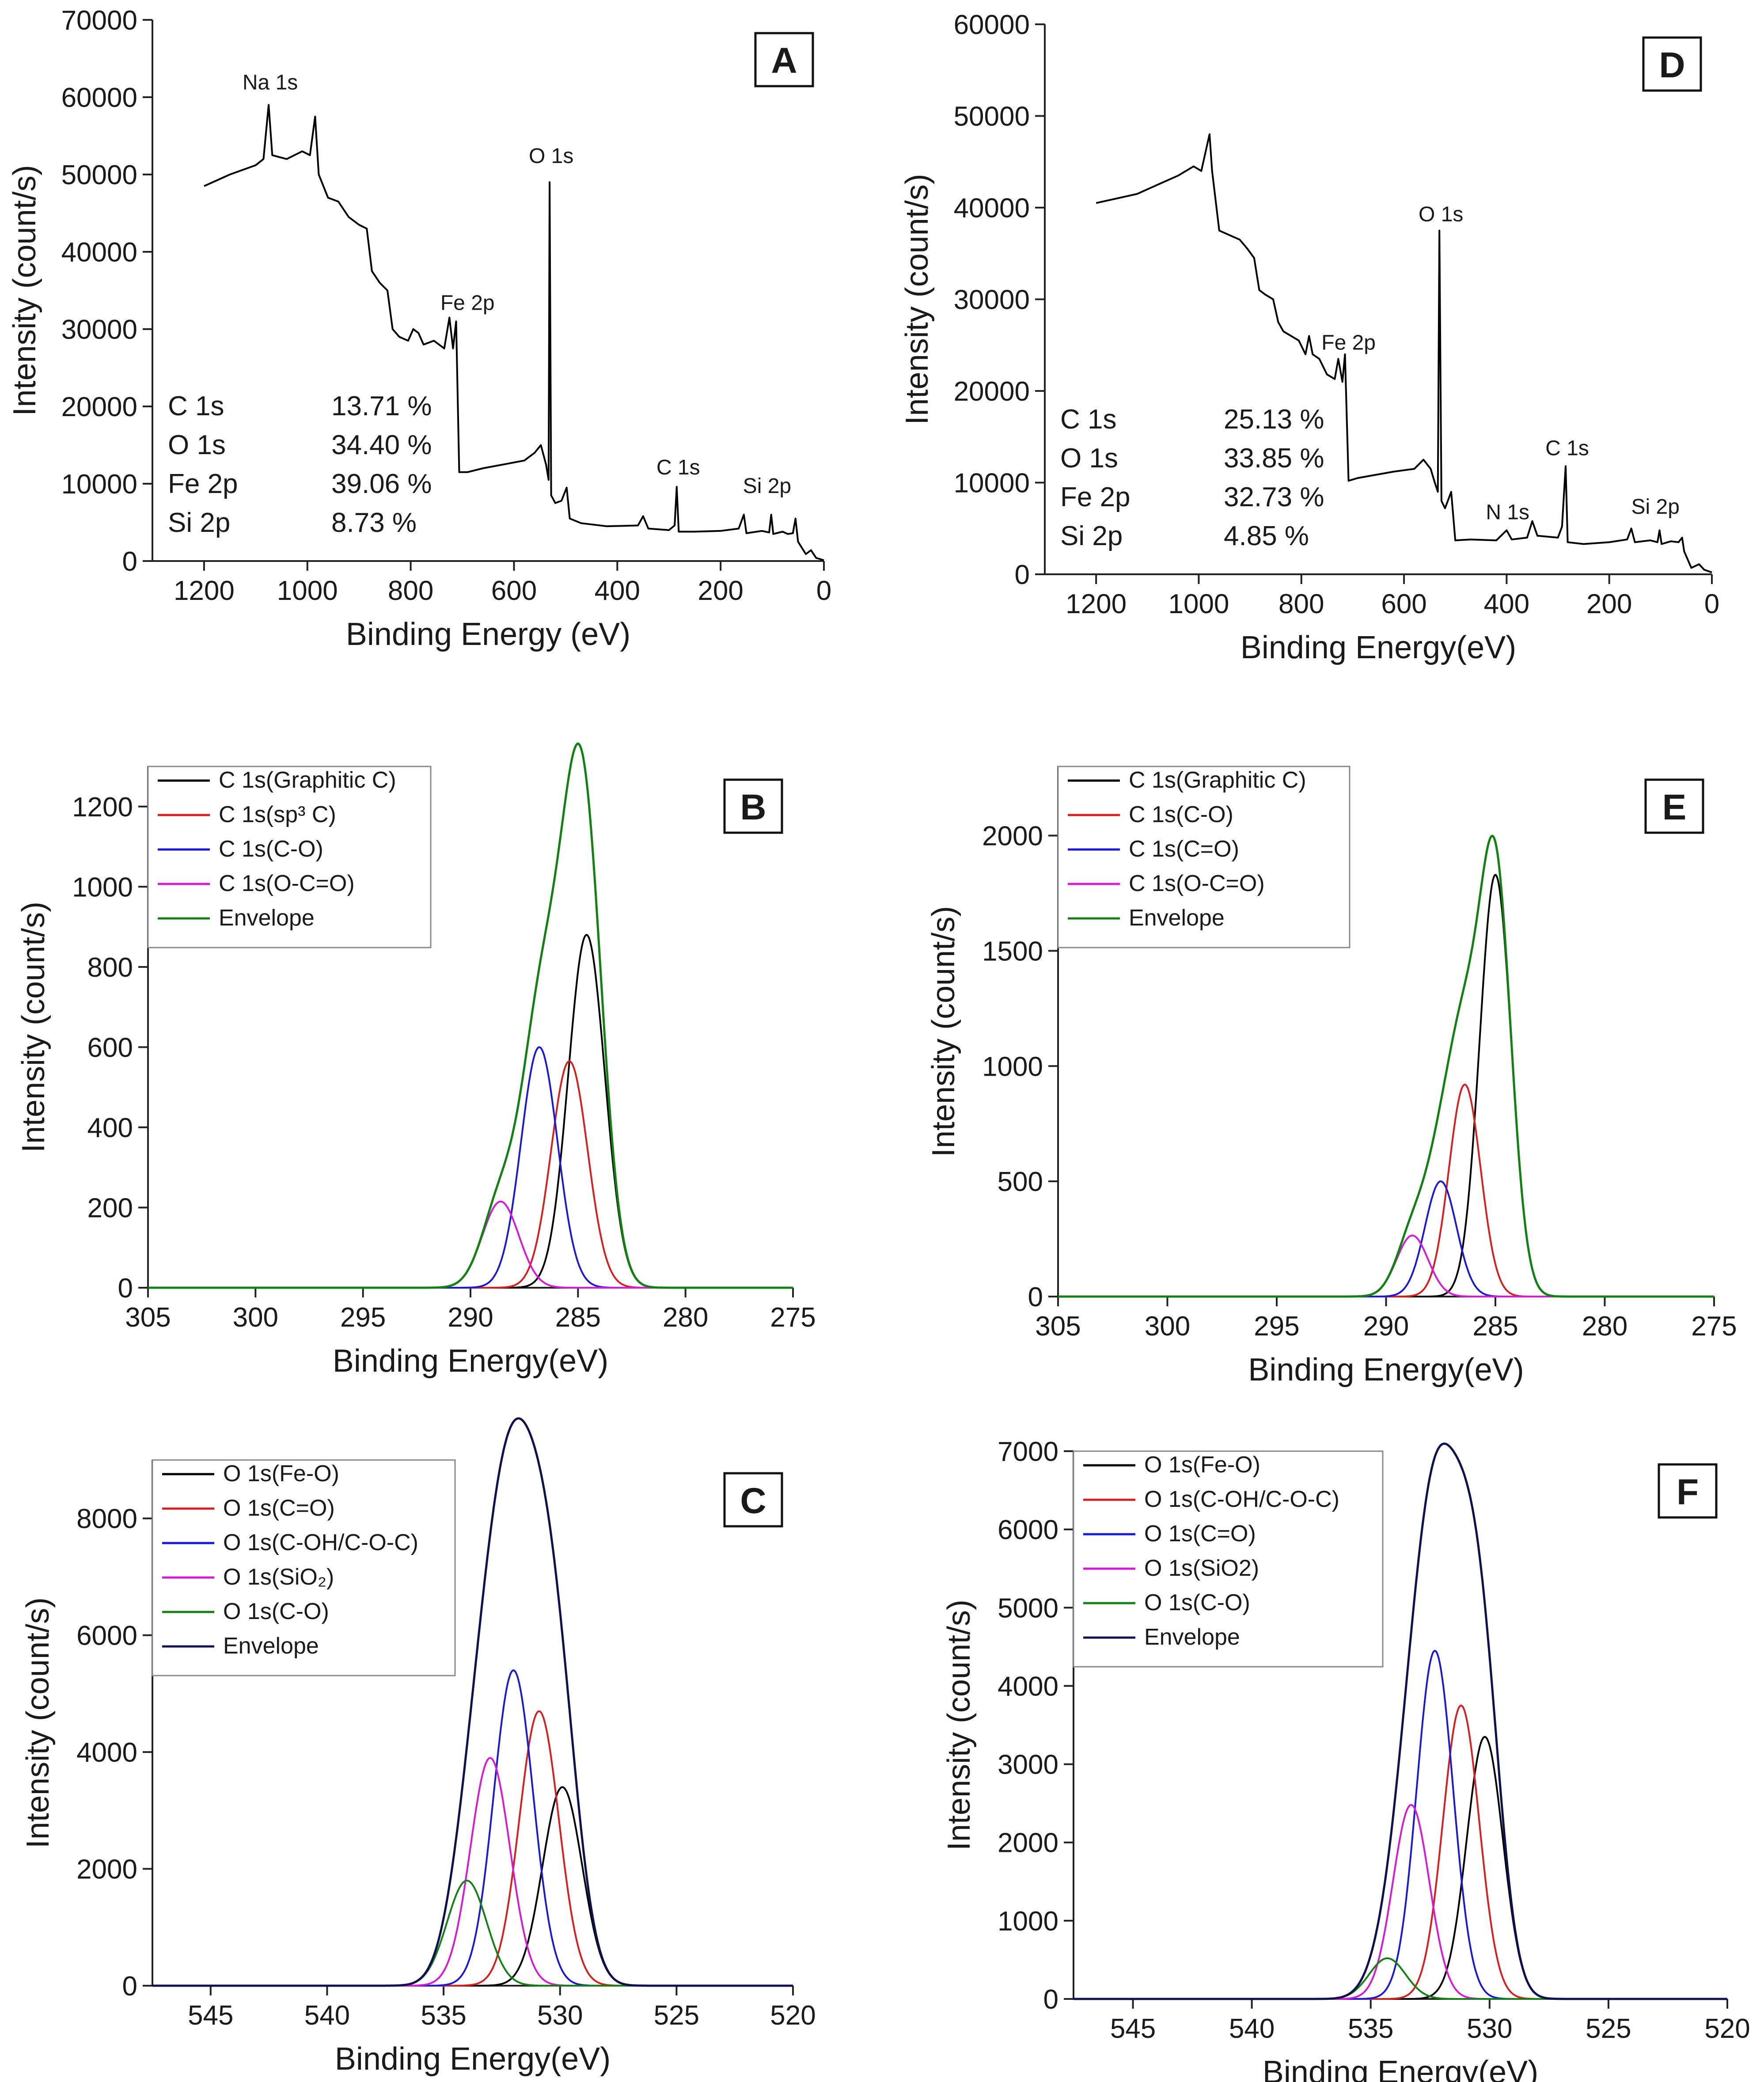 The height and width of the screenshot is (2082, 1764). Describe the element at coordinates (99, 20) in the screenshot. I see `y-tick-label: 70000` at that location.